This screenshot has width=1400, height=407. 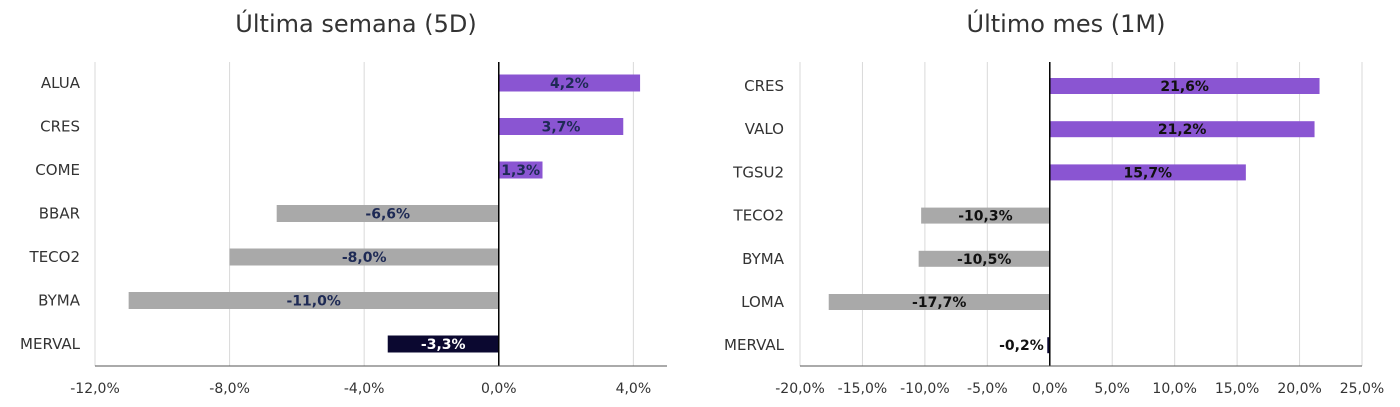 I want to click on bar-alua, so click(x=569, y=83).